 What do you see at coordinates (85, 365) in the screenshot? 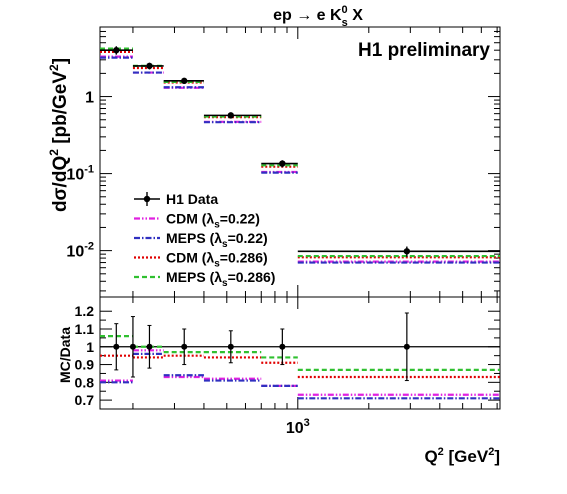
I see `ratio-y-tick-label: 0.9` at bounding box center [85, 365].